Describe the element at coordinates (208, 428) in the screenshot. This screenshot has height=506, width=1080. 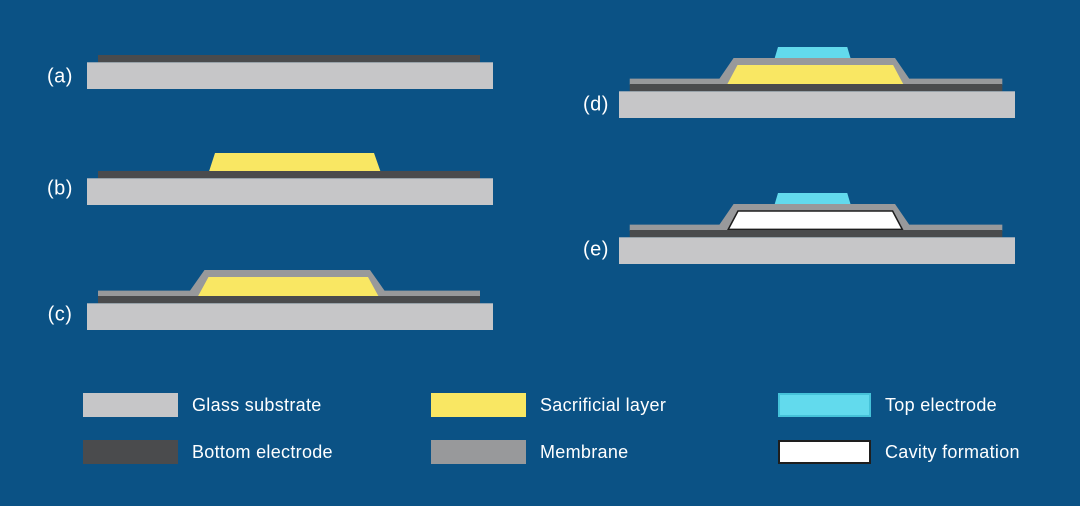
I see `legend-column-1: Glass substrate Bottom electrode` at that location.